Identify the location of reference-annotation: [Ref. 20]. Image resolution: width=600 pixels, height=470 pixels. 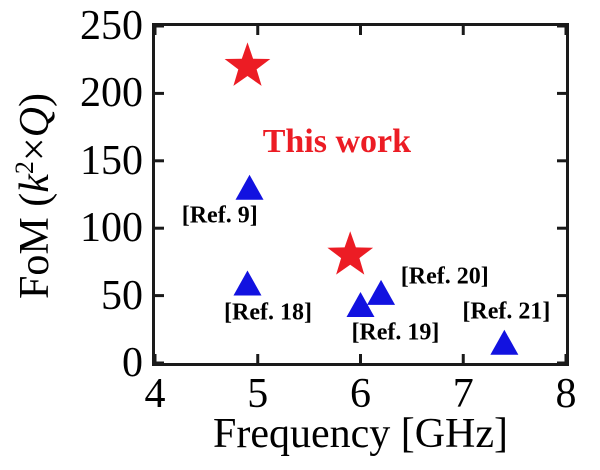
(444, 276).